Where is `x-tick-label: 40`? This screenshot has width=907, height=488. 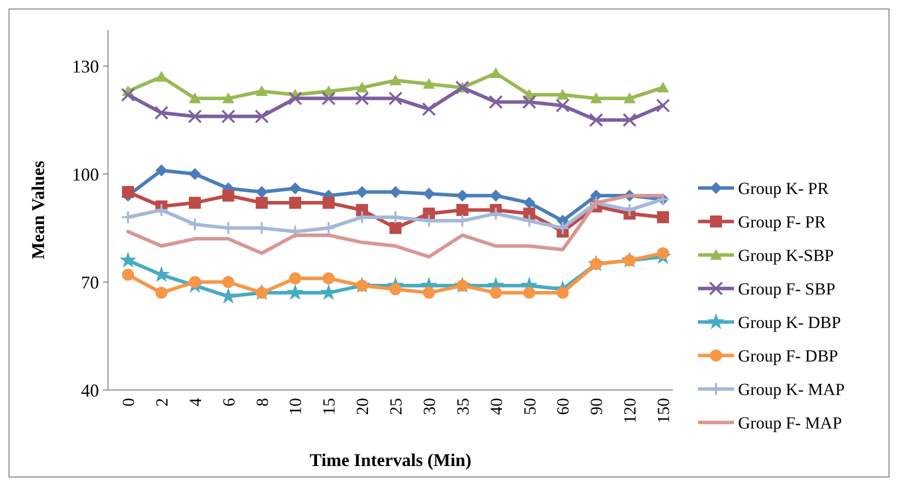
x-tick-label: 40 is located at coordinates (496, 406).